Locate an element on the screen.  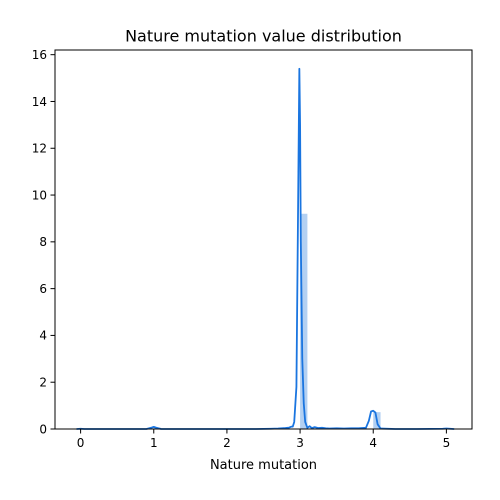
y-tick-label-4: 4 is located at coordinates (43, 336).